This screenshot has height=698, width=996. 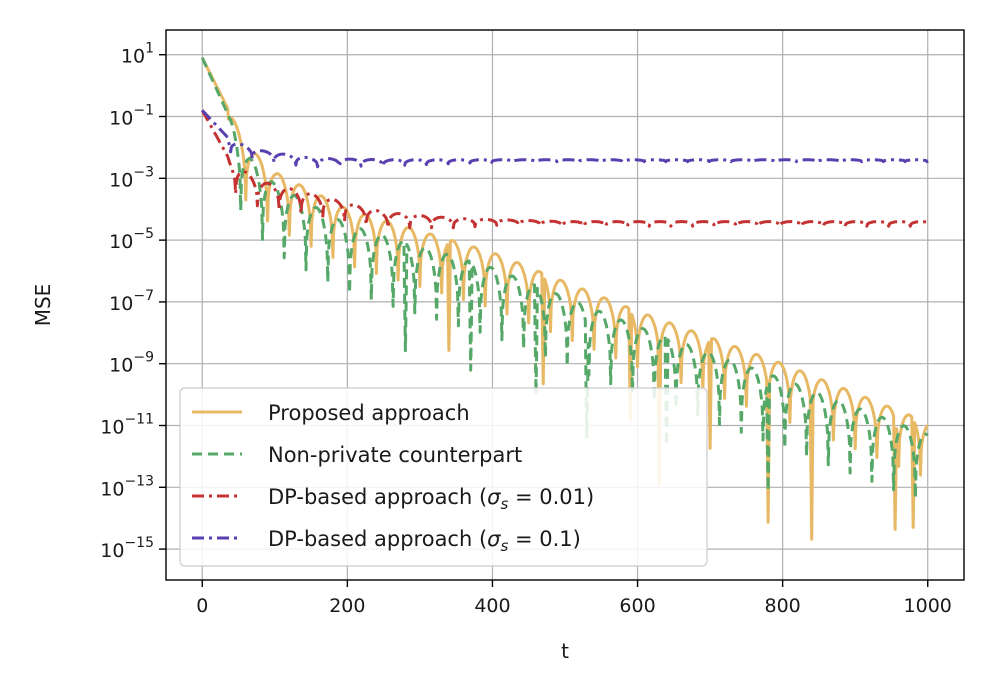 I want to click on y-axis-ticks: 10¹ 10⁻¹ 10⁻³ 10⁻⁵ 10⁻⁷ 10⁻⁹ 10⁻¹¹ 10⁻¹³ 10⁻¹⁵, so click(x=133, y=301).